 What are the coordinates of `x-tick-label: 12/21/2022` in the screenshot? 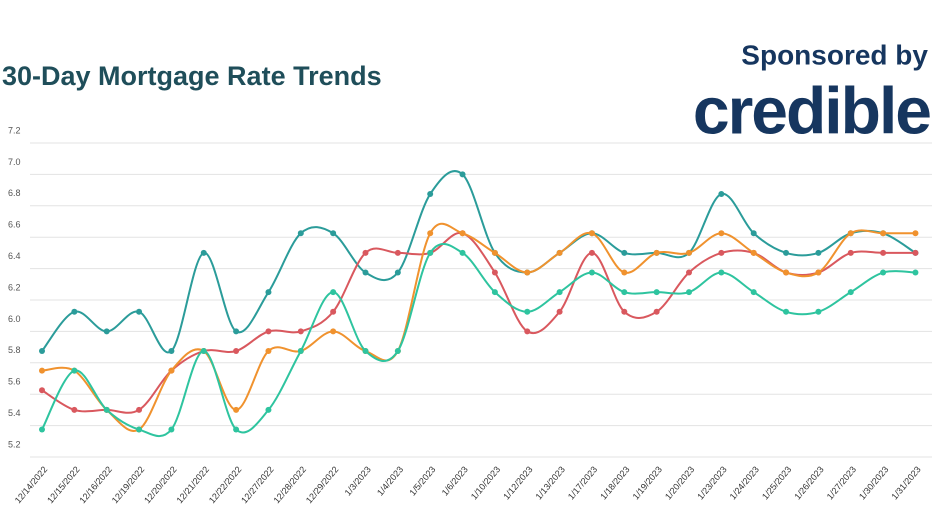 It's located at (192, 484).